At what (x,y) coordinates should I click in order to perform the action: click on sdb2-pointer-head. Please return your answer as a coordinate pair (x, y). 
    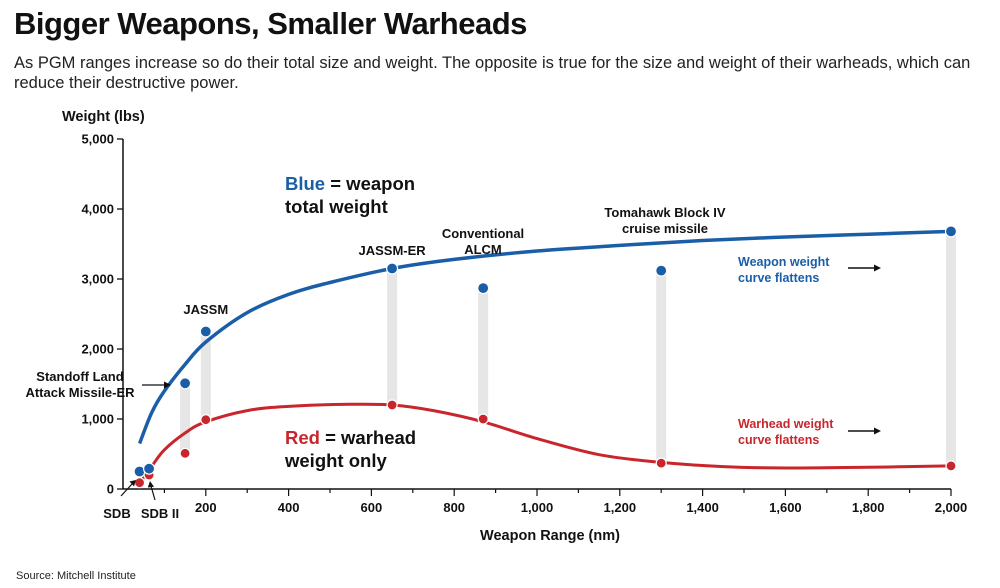
    Looking at the image, I should click on (150, 484).